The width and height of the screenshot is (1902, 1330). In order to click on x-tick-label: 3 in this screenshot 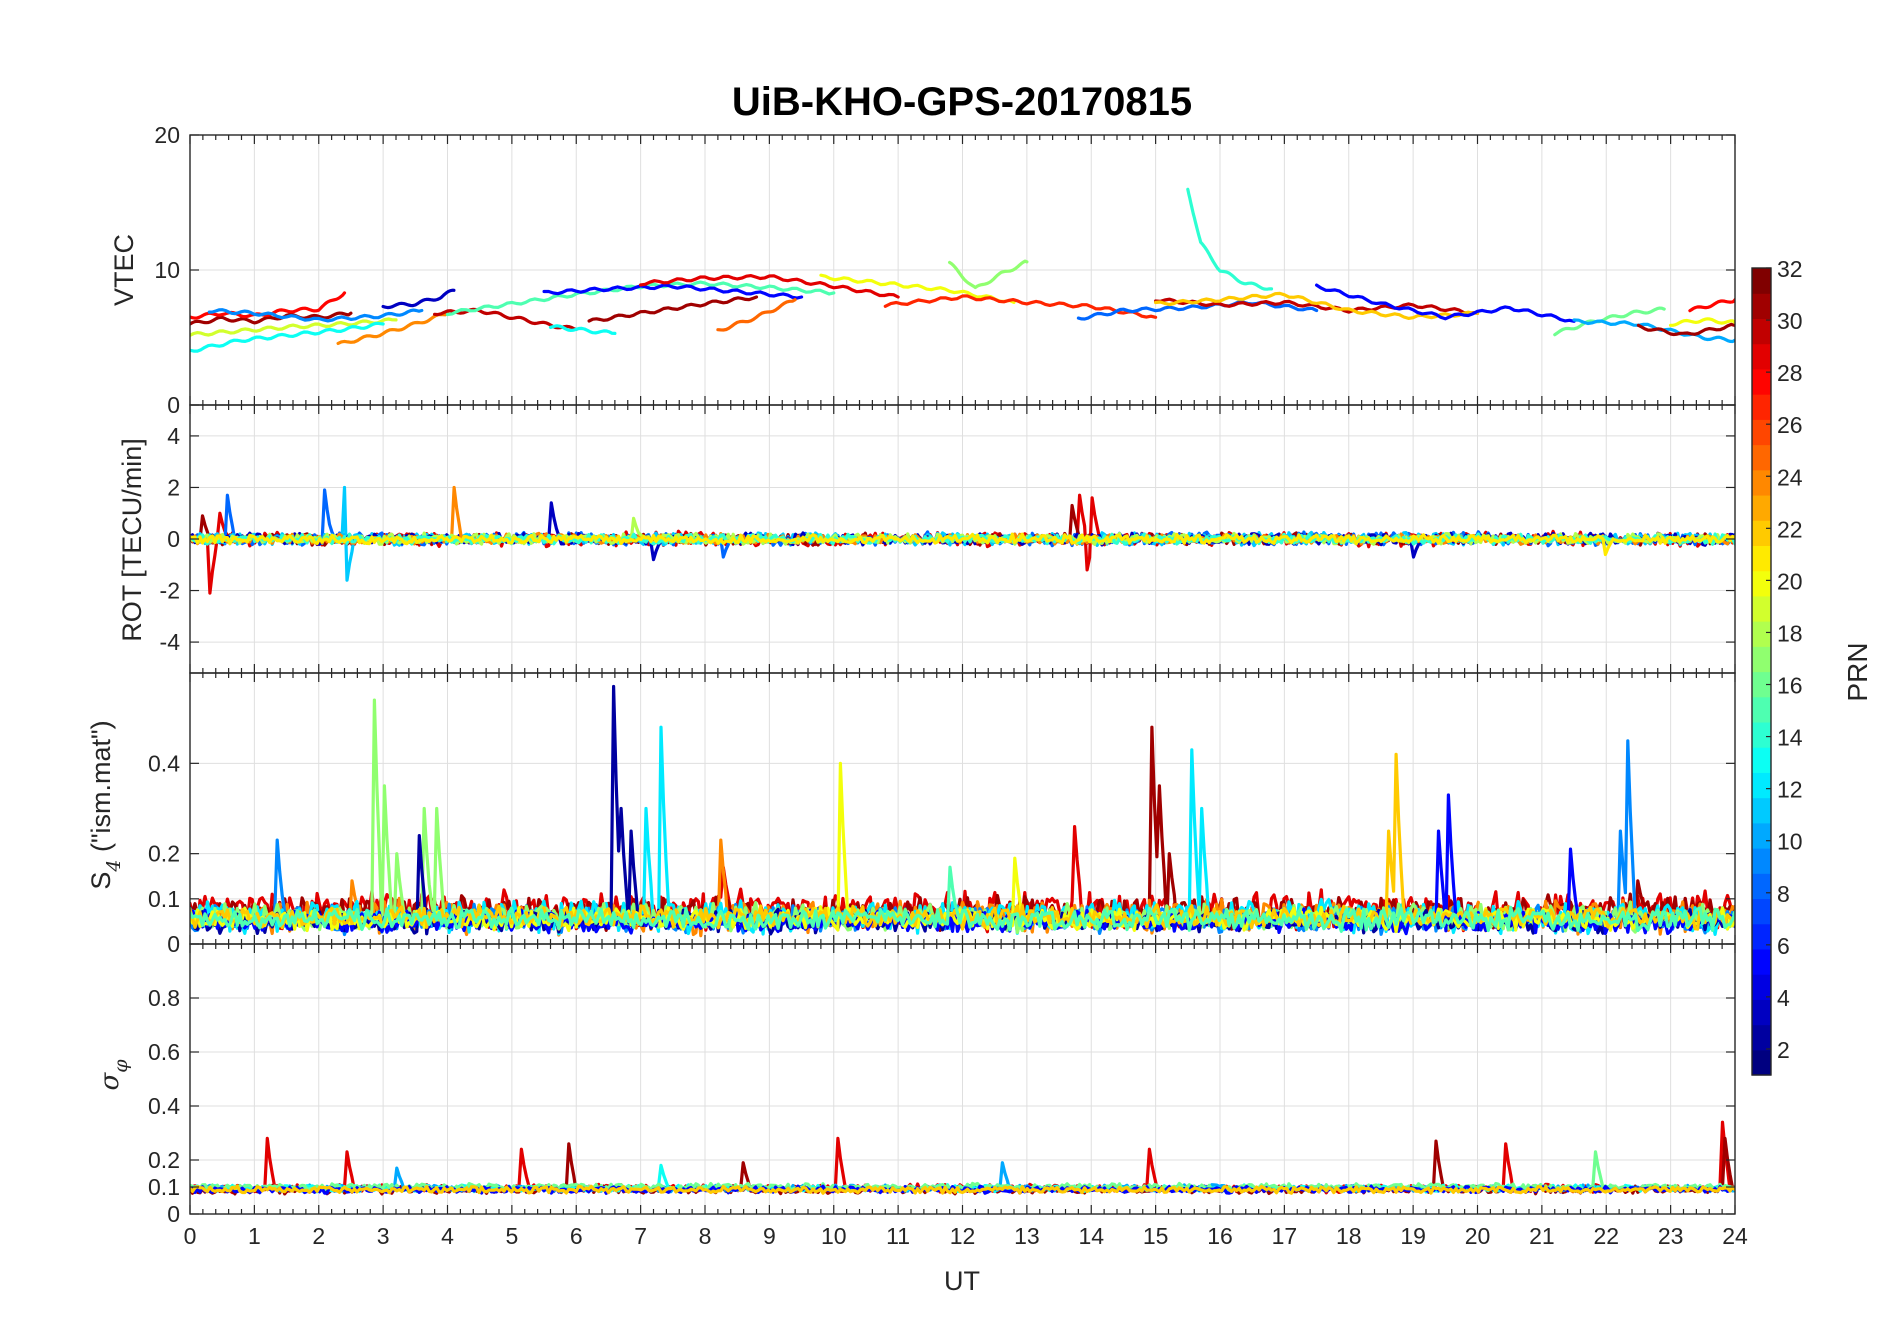, I will do `click(383, 1236)`.